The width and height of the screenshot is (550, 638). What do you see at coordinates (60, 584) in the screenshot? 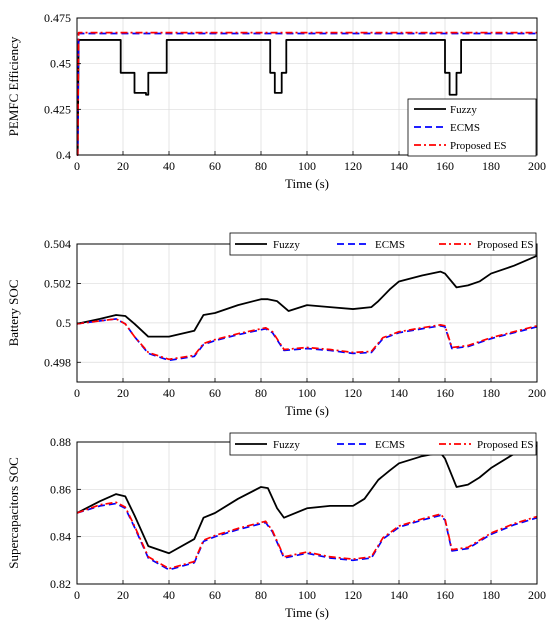
I see `y-tick-label: 0.82` at bounding box center [60, 584].